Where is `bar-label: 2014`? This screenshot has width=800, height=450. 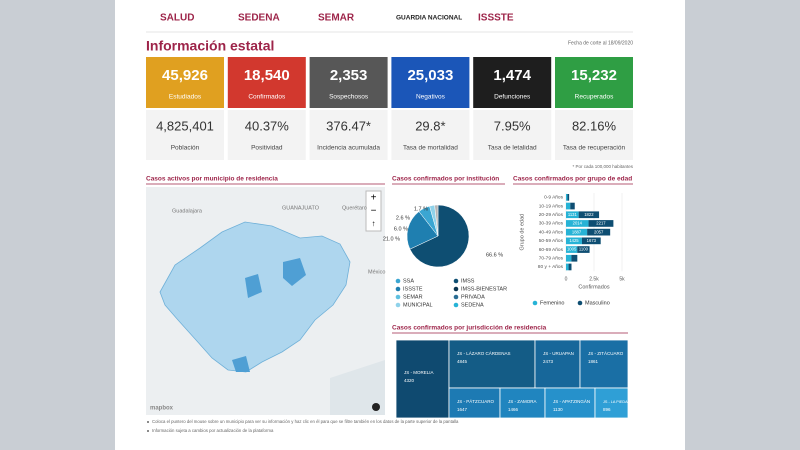 bar-label: 2014 is located at coordinates (578, 223).